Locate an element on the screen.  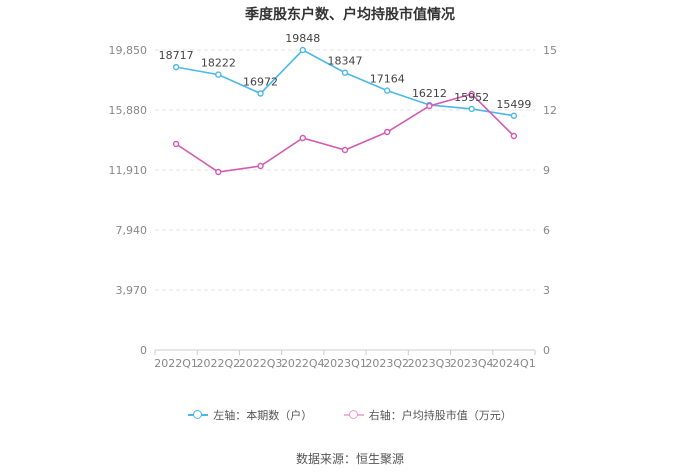
legend-swatch-avg-value is located at coordinates (353, 415).